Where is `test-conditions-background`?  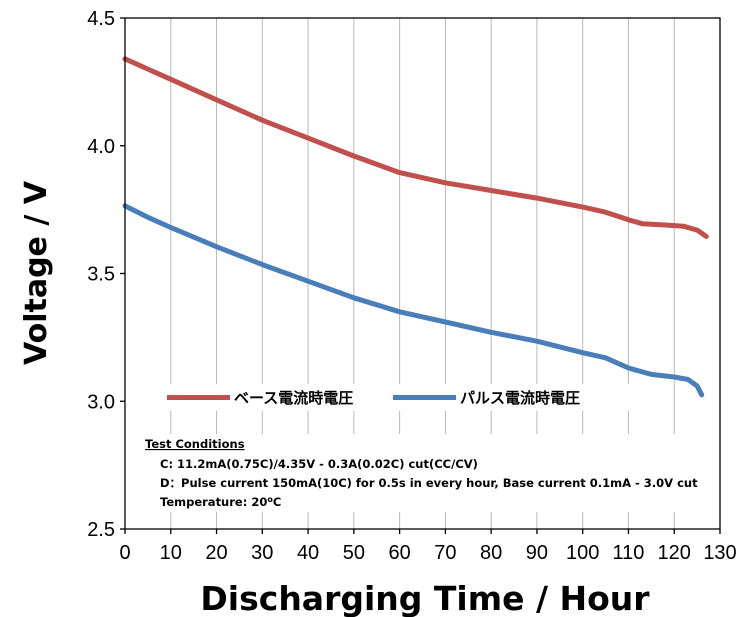
test-conditions-background is located at coordinates (429, 473).